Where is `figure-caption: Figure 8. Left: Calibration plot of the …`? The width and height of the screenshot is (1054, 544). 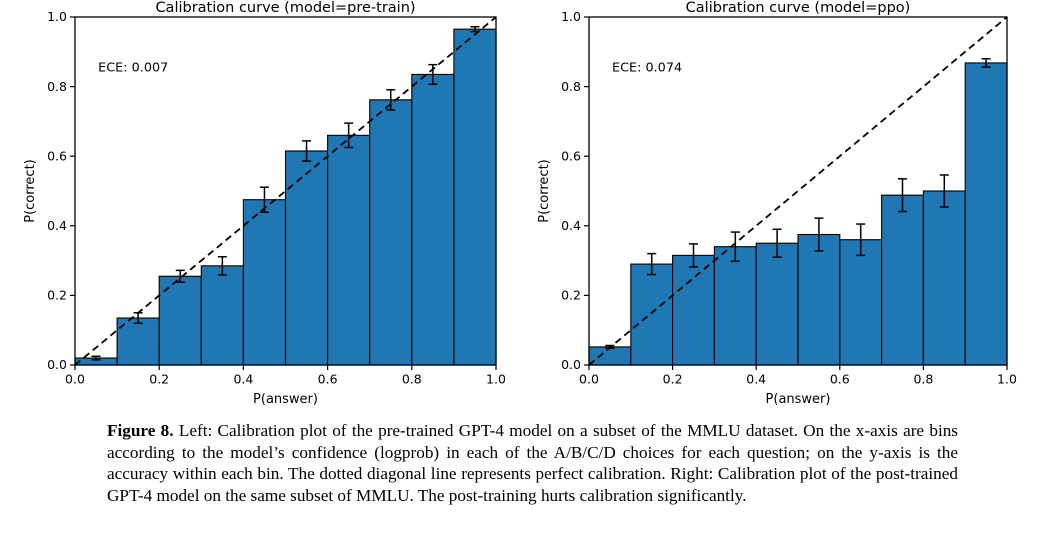 figure-caption: Figure 8. Left: Calibration plot of the … is located at coordinates (532, 463).